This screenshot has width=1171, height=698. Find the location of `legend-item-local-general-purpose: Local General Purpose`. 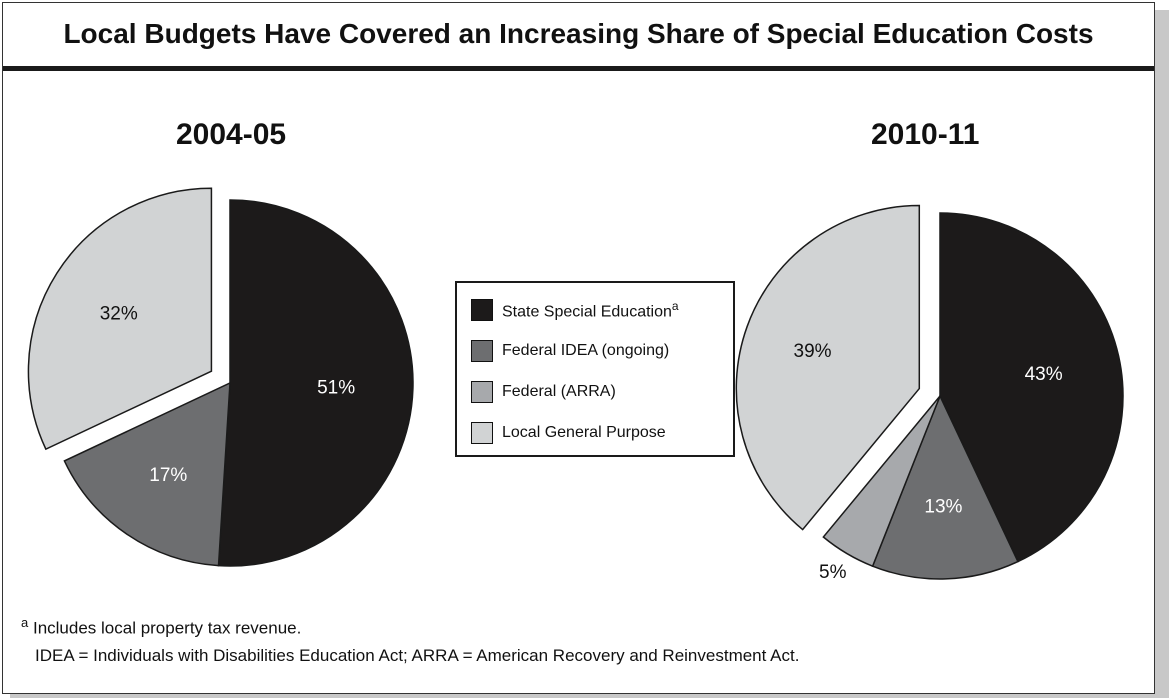

legend-item-local-general-purpose: Local General Purpose is located at coordinates (568, 433).